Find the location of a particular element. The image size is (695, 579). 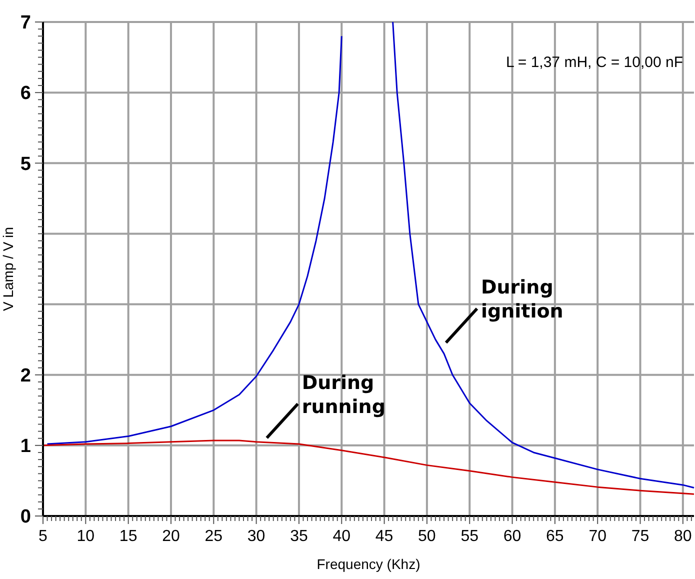

y-tick-label: 1 is located at coordinates (26, 447).